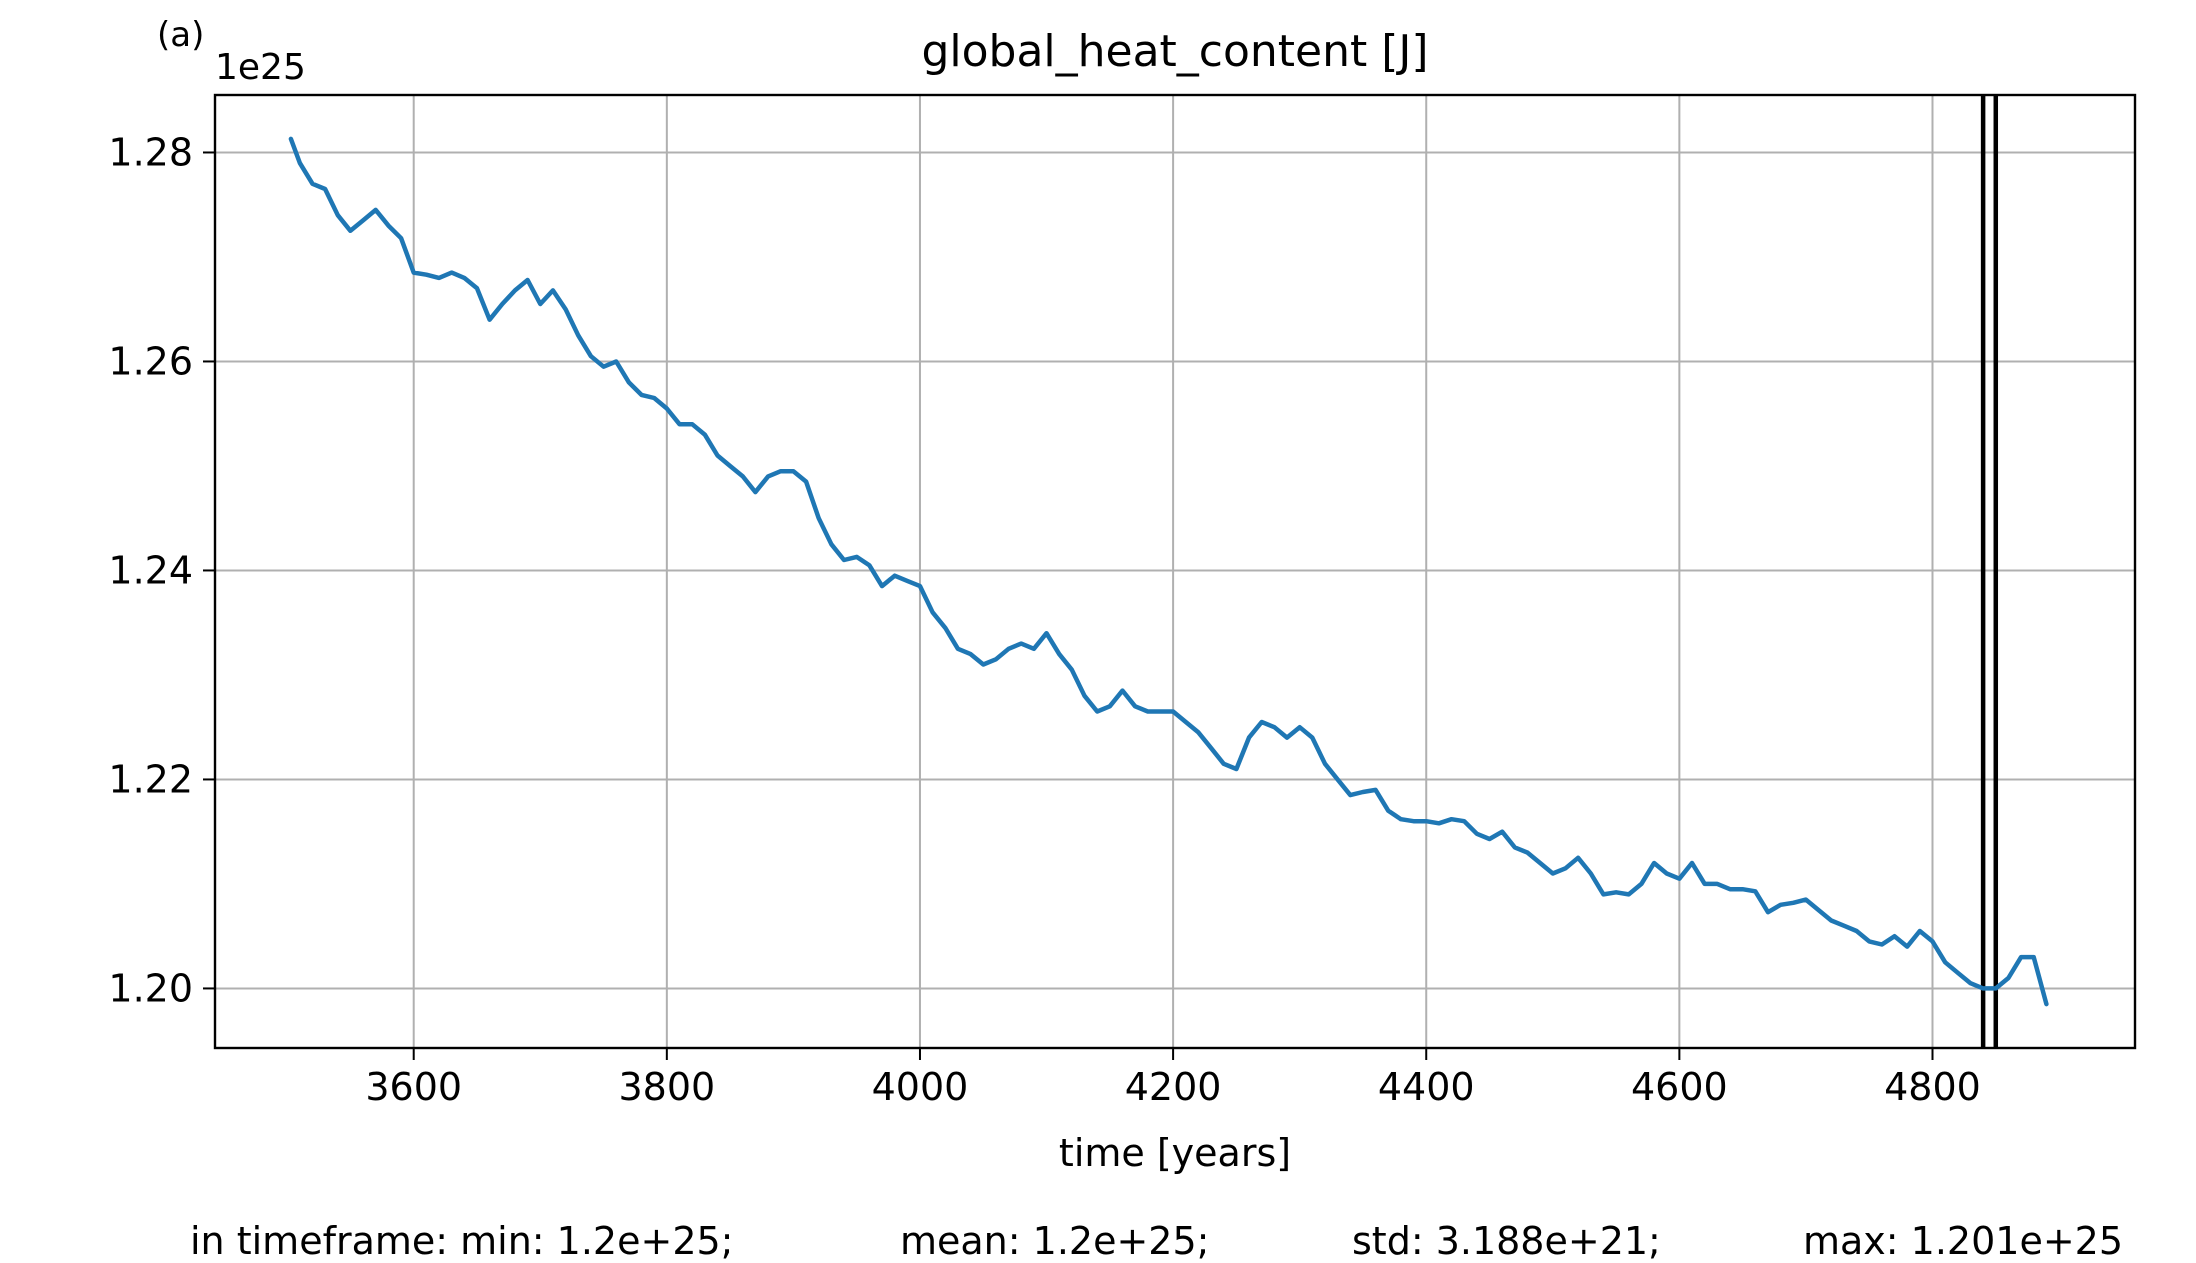 The height and width of the screenshot is (1263, 2196). I want to click on x-tick-label: 4800, so click(1932, 1087).